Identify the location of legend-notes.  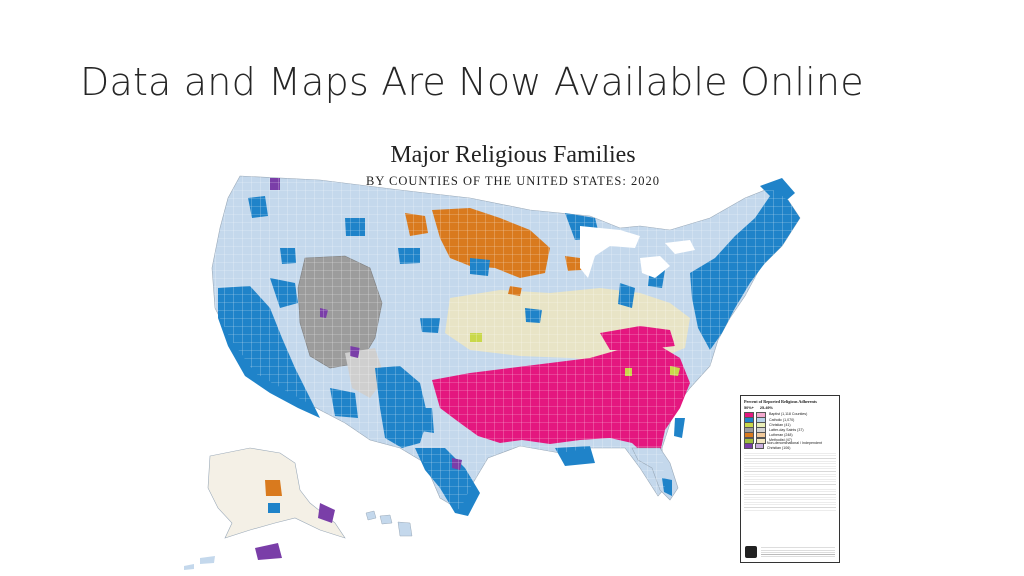
(790, 499).